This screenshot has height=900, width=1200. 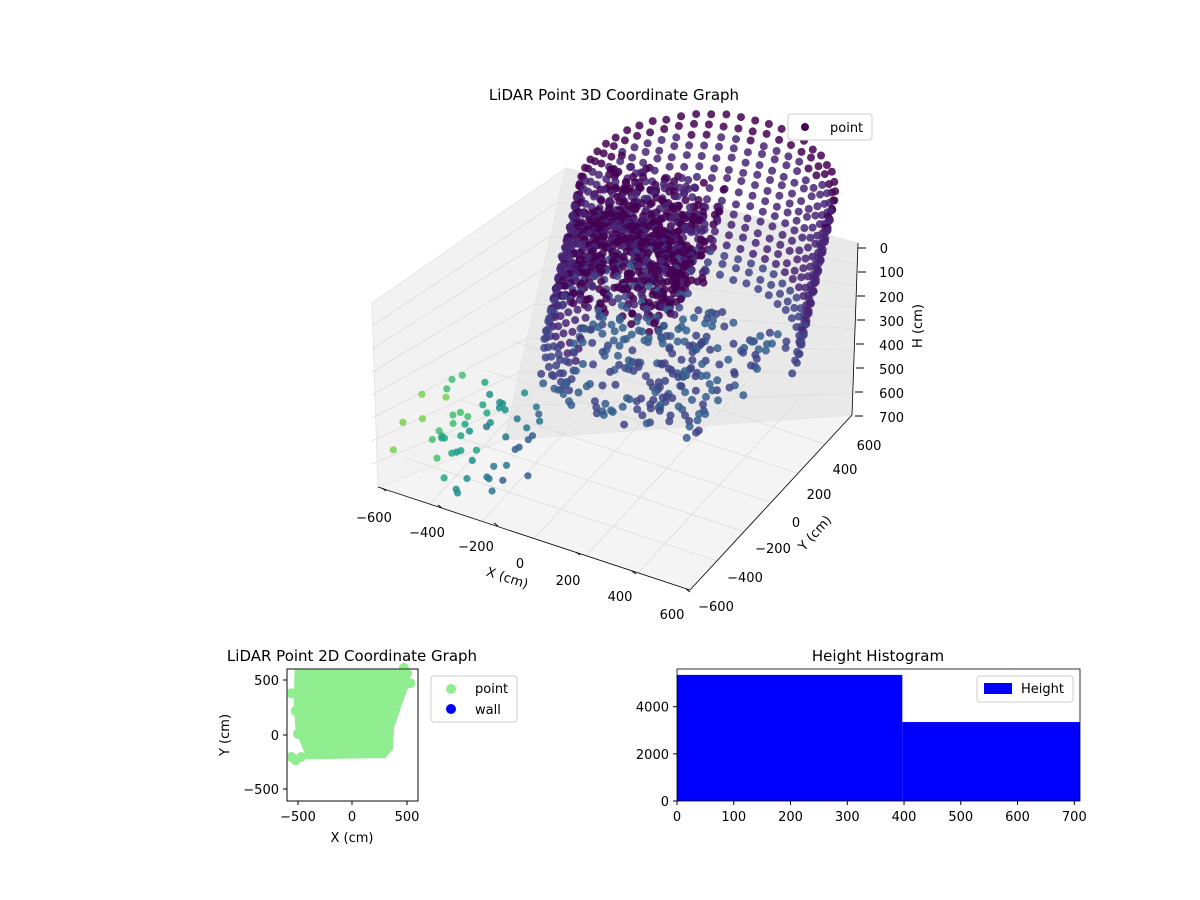 What do you see at coordinates (266, 681) in the screenshot?
I see `y-tick-label: 500` at bounding box center [266, 681].